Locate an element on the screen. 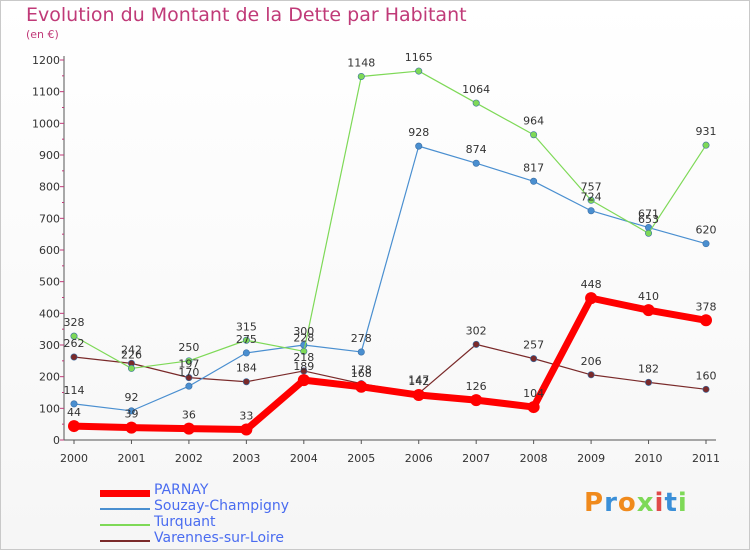 Image resolution: width=750 pixels, height=550 pixels. data-label-souzay-champigny: 724 is located at coordinates (591, 197).